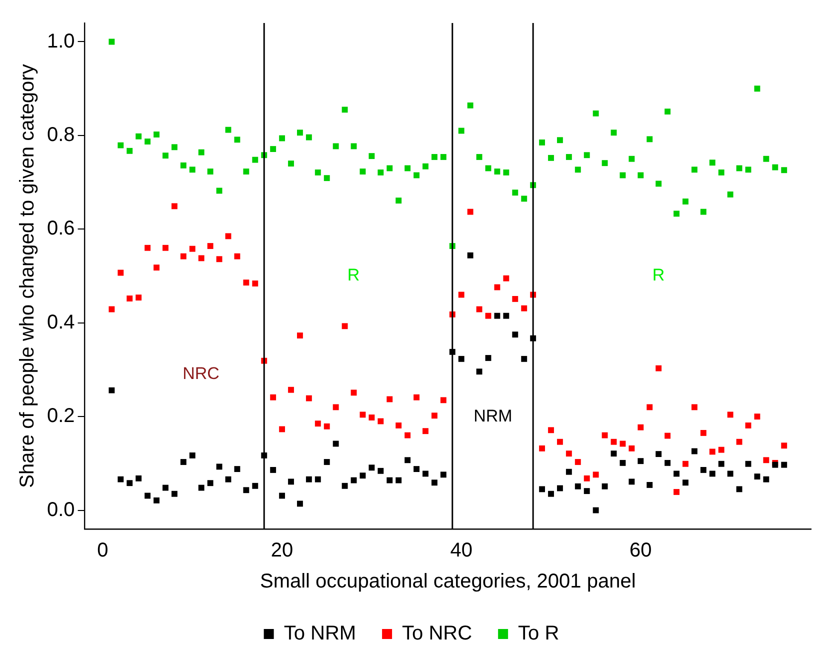 The image size is (833, 671). I want to click on legend-label: To NRC, so click(437, 633).